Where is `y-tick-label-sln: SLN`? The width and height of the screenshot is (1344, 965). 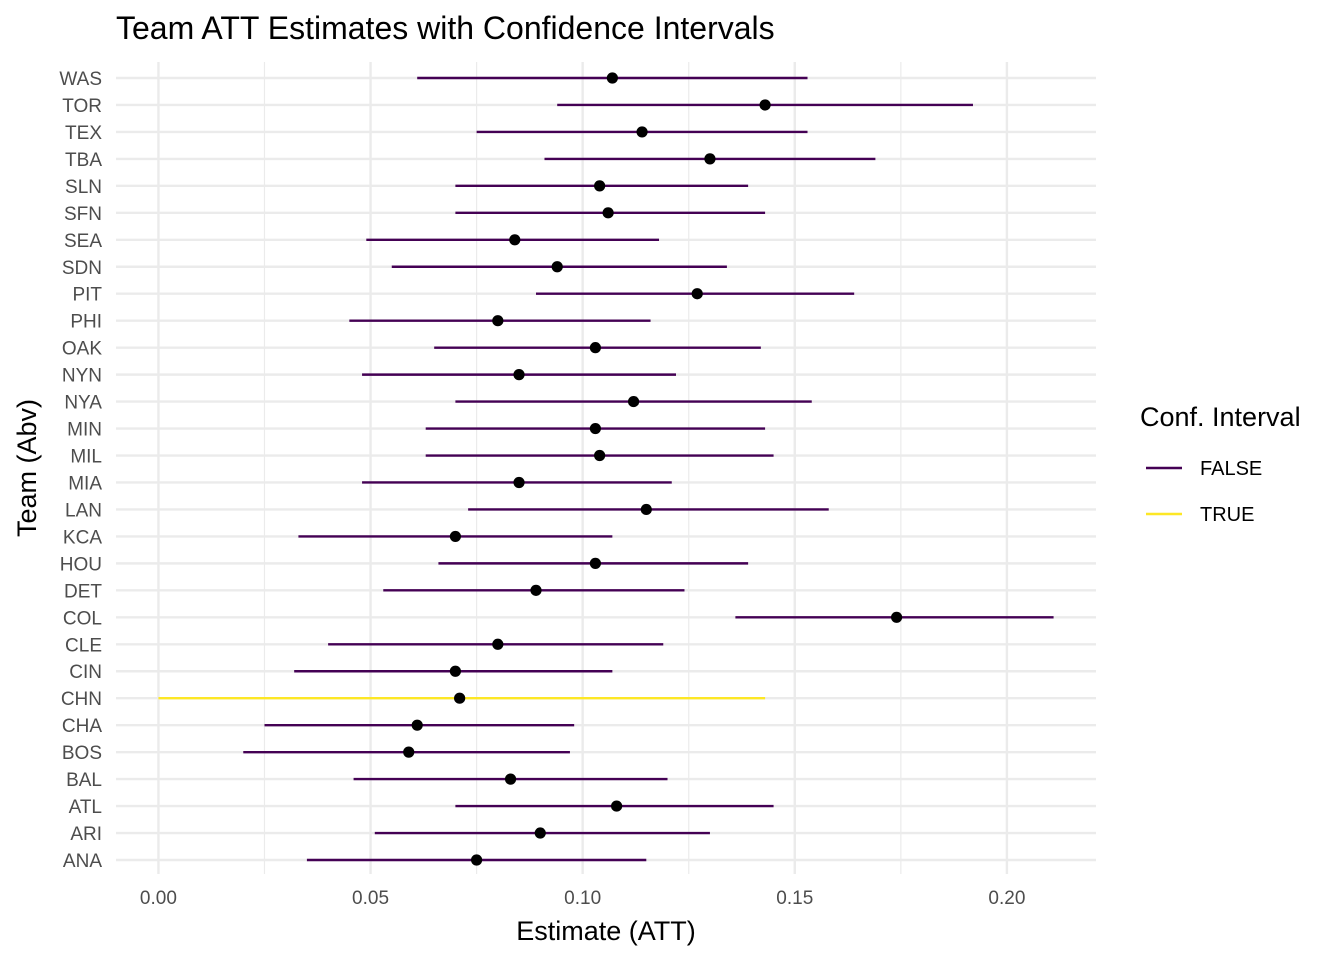
y-tick-label-sln: SLN is located at coordinates (83, 187).